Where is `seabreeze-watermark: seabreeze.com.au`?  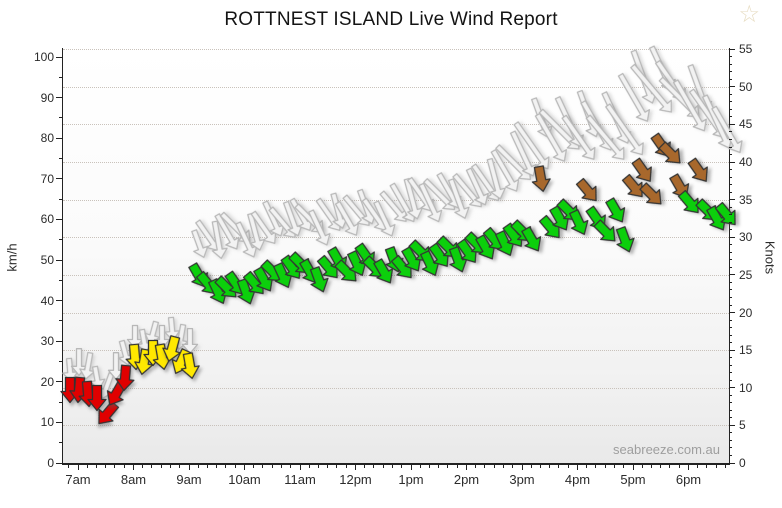 seabreeze-watermark: seabreeze.com.au is located at coordinates (666, 449).